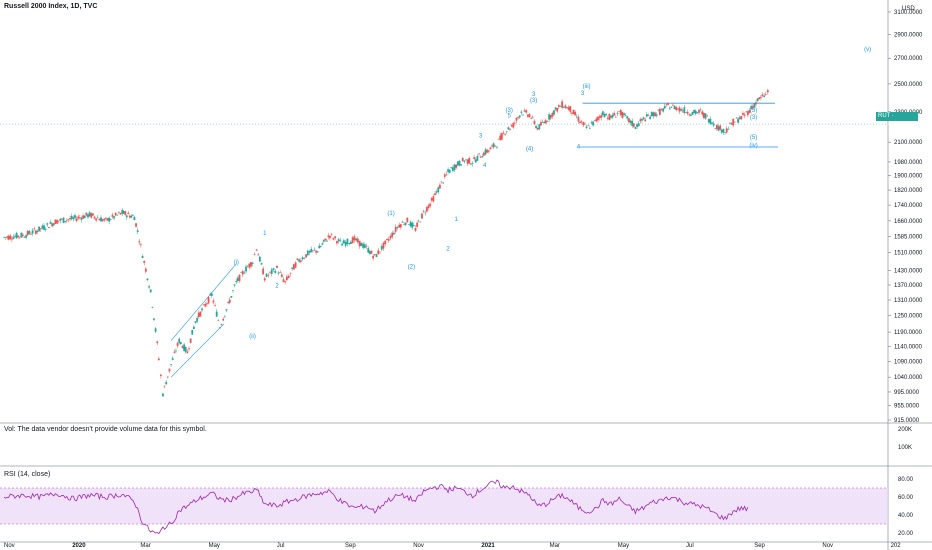  Describe the element at coordinates (690, 546) in the screenshot. I see `time-tick-label: Jul` at that location.